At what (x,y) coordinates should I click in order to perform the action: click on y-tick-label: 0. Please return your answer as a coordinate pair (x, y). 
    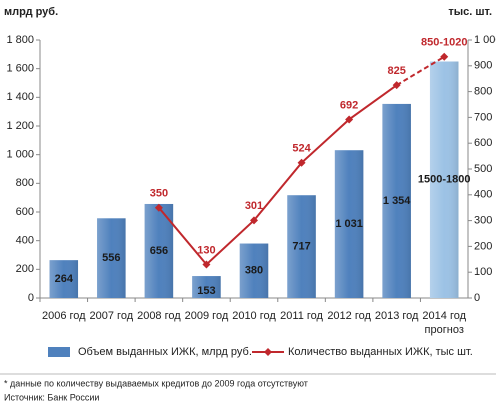
    Looking at the image, I should click on (31, 298).